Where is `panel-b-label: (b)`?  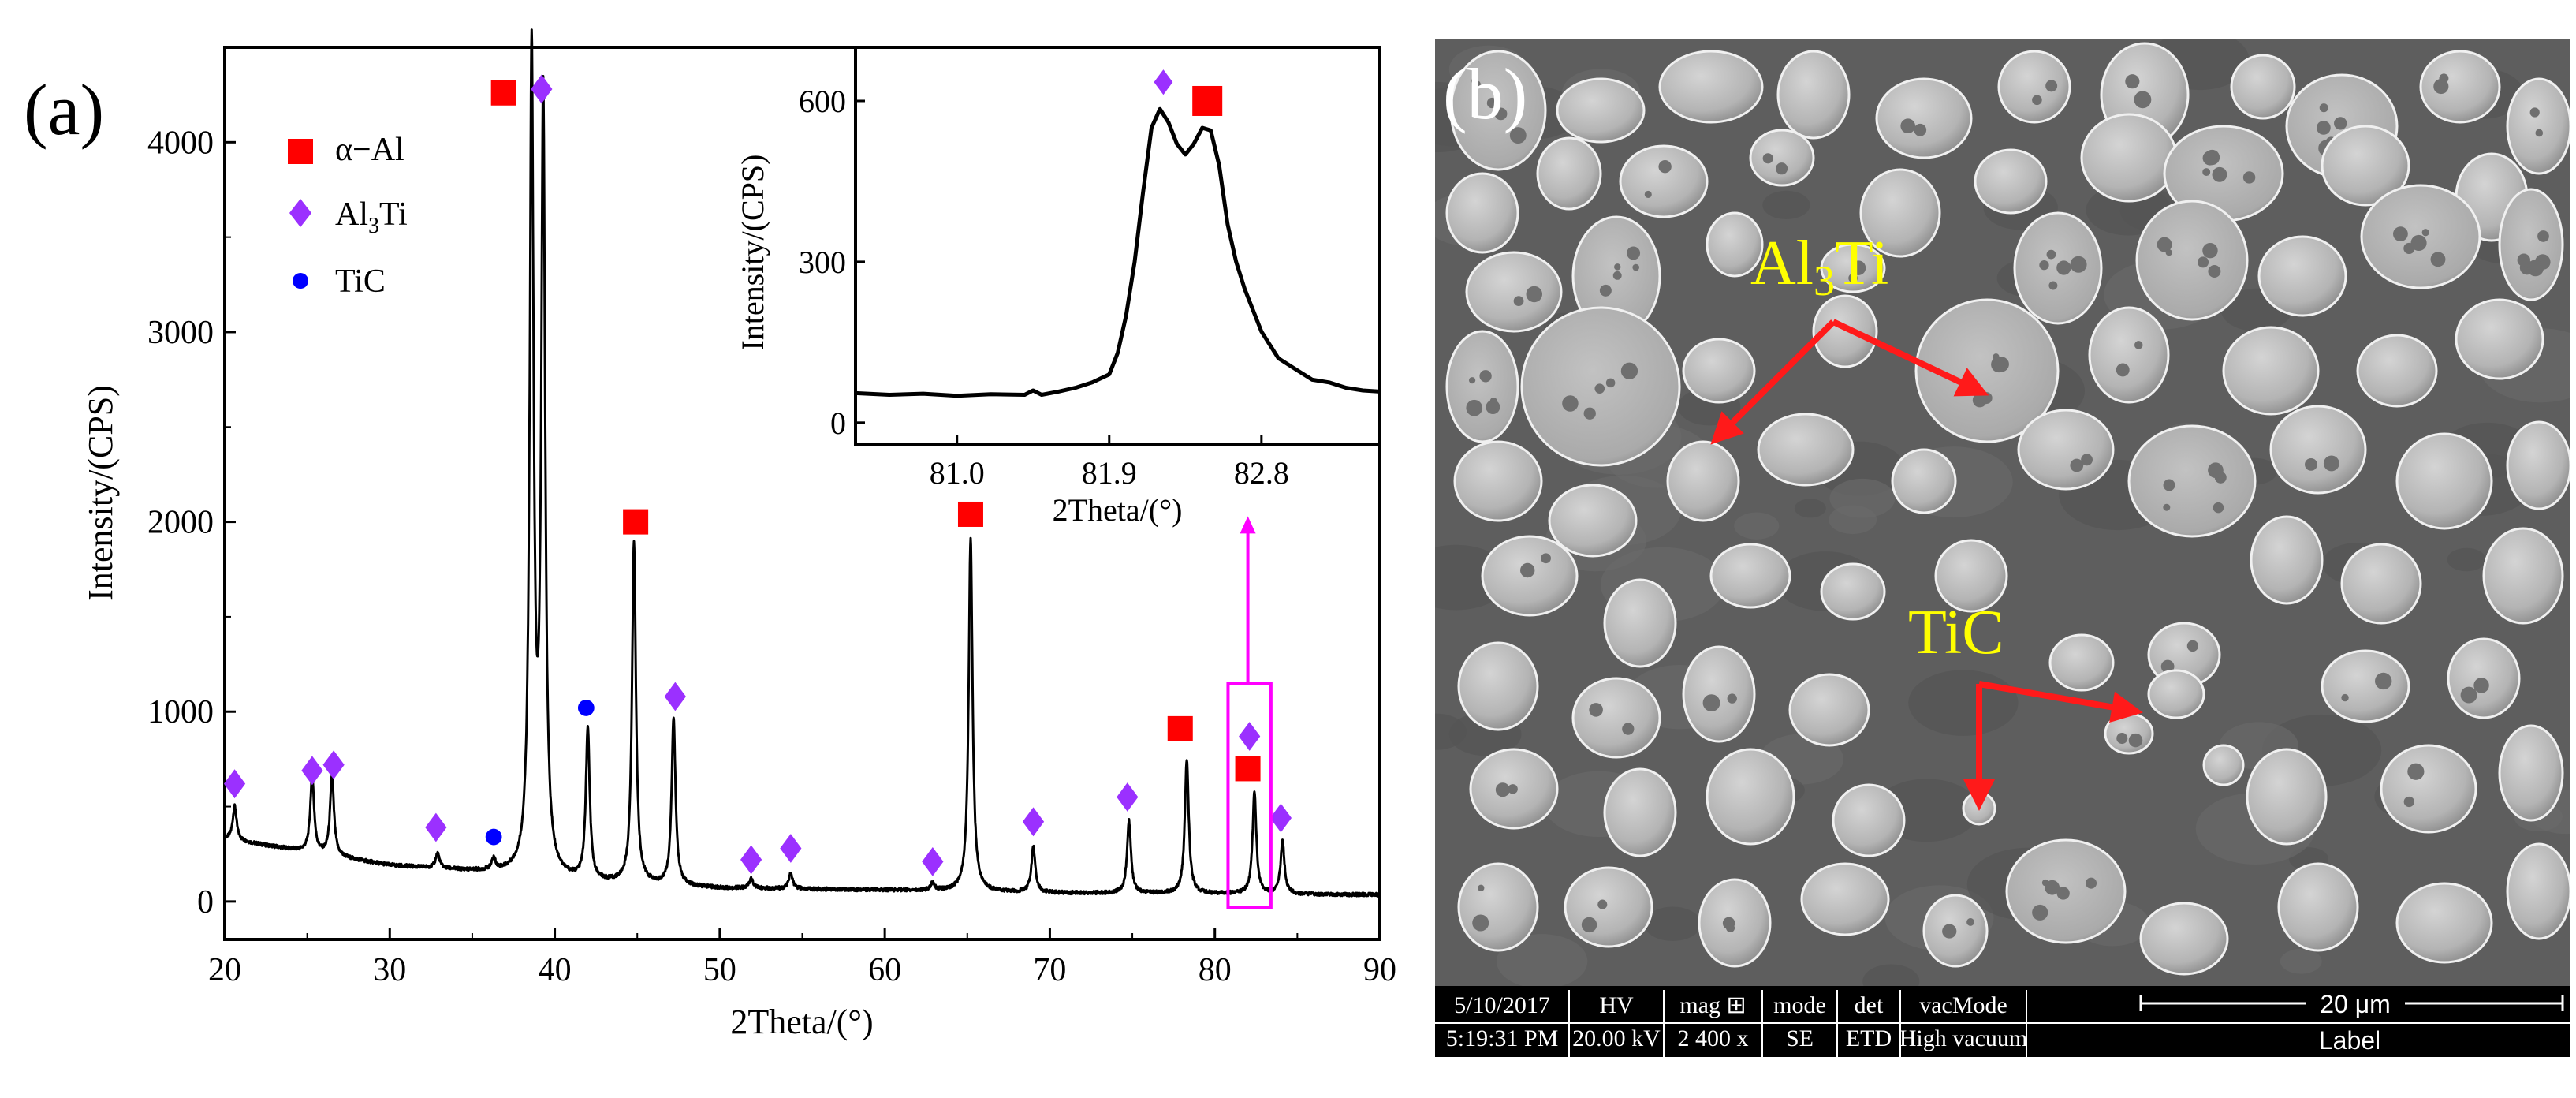 panel-b-label: (b) is located at coordinates (1485, 94).